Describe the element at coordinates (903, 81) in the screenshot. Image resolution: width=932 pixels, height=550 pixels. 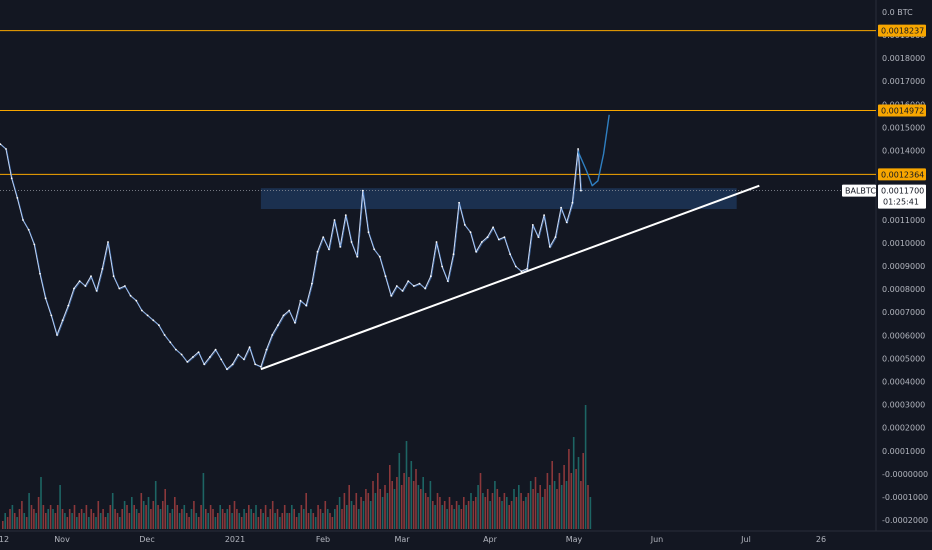
I see `y-tick-label: 0.0017000` at that location.